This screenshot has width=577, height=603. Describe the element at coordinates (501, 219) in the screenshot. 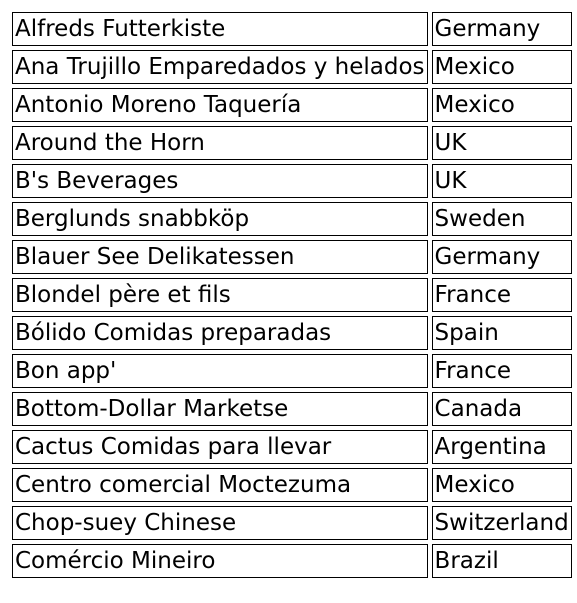

I see `customer-country-cell: Sweden` at that location.